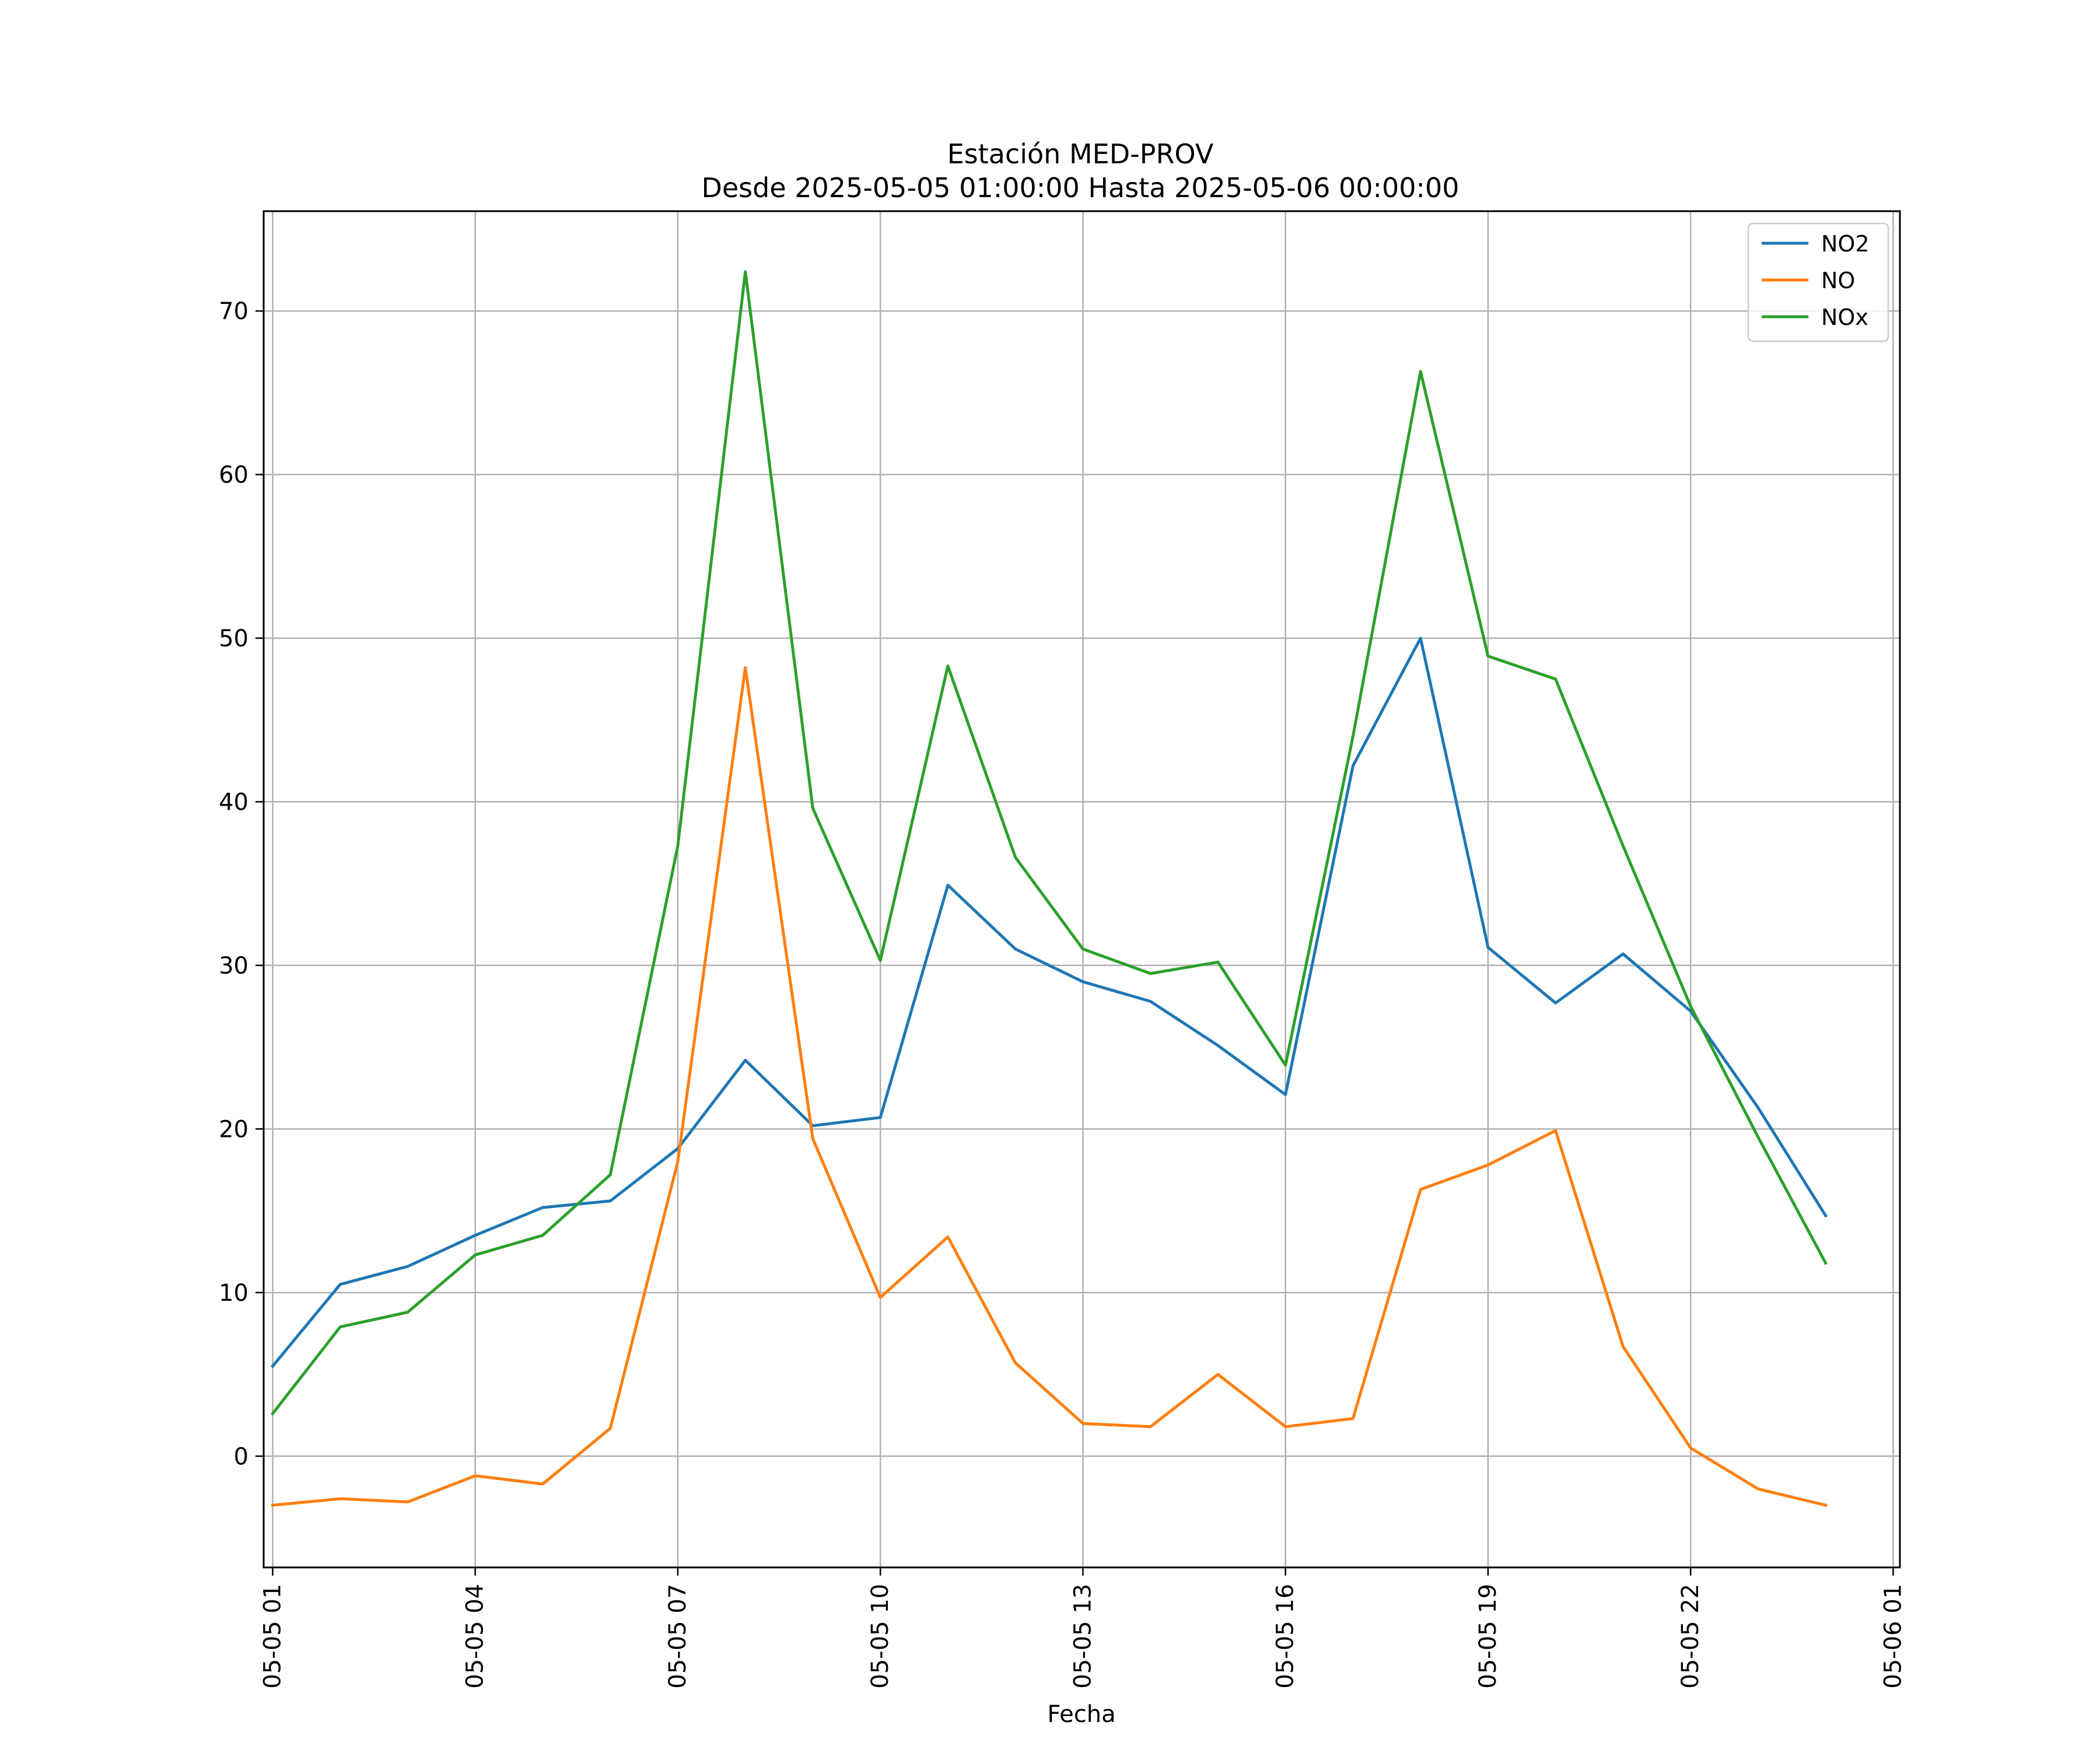 Image resolution: width=2100 pixels, height=1750 pixels. Describe the element at coordinates (234, 638) in the screenshot. I see `y-tick-label: 50` at that location.